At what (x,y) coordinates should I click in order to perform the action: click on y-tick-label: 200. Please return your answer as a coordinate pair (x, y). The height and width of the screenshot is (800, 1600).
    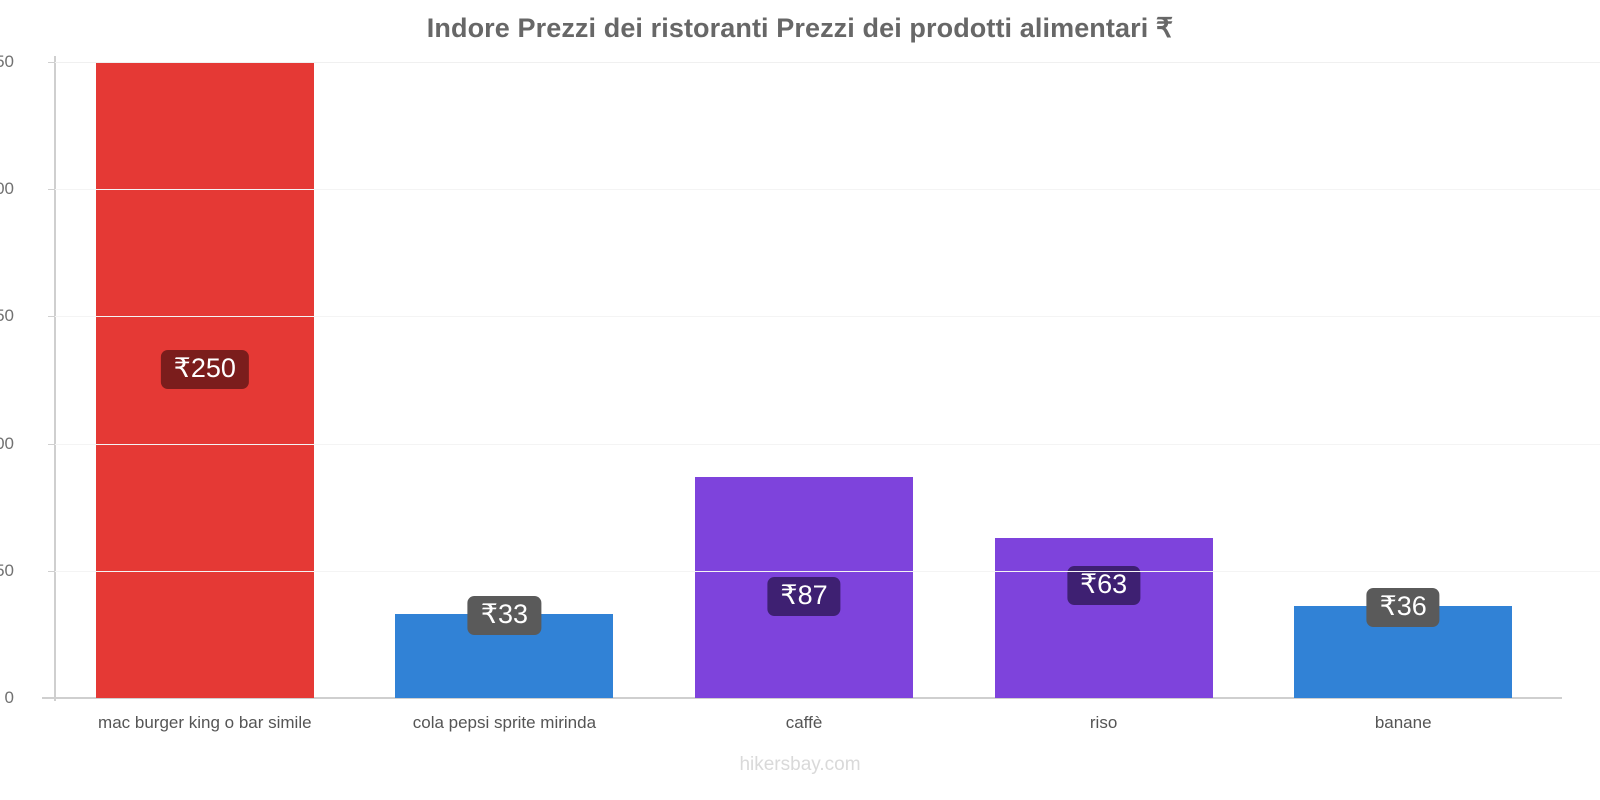
    Looking at the image, I should click on (7, 189).